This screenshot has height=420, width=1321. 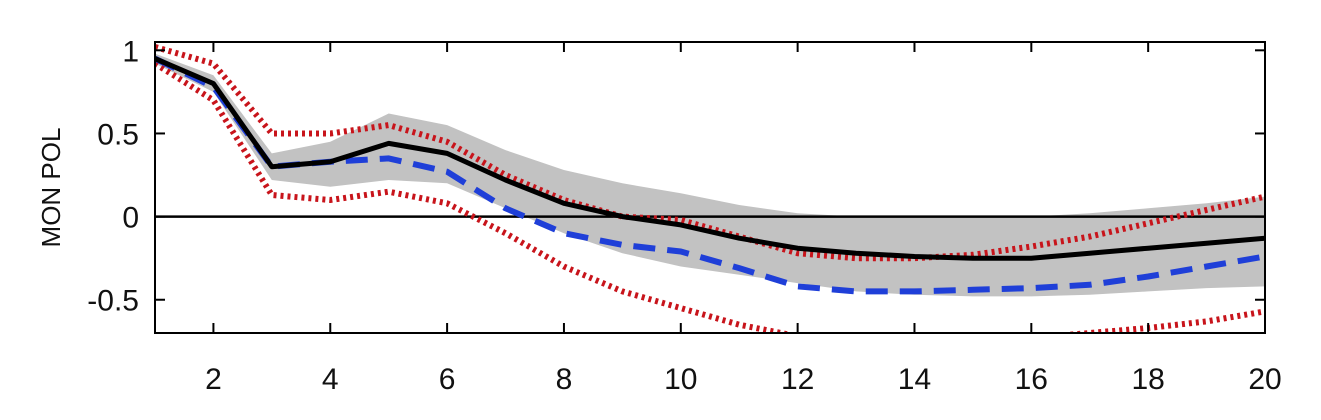 What do you see at coordinates (130, 51) in the screenshot?
I see `y-tick-label: 1` at bounding box center [130, 51].